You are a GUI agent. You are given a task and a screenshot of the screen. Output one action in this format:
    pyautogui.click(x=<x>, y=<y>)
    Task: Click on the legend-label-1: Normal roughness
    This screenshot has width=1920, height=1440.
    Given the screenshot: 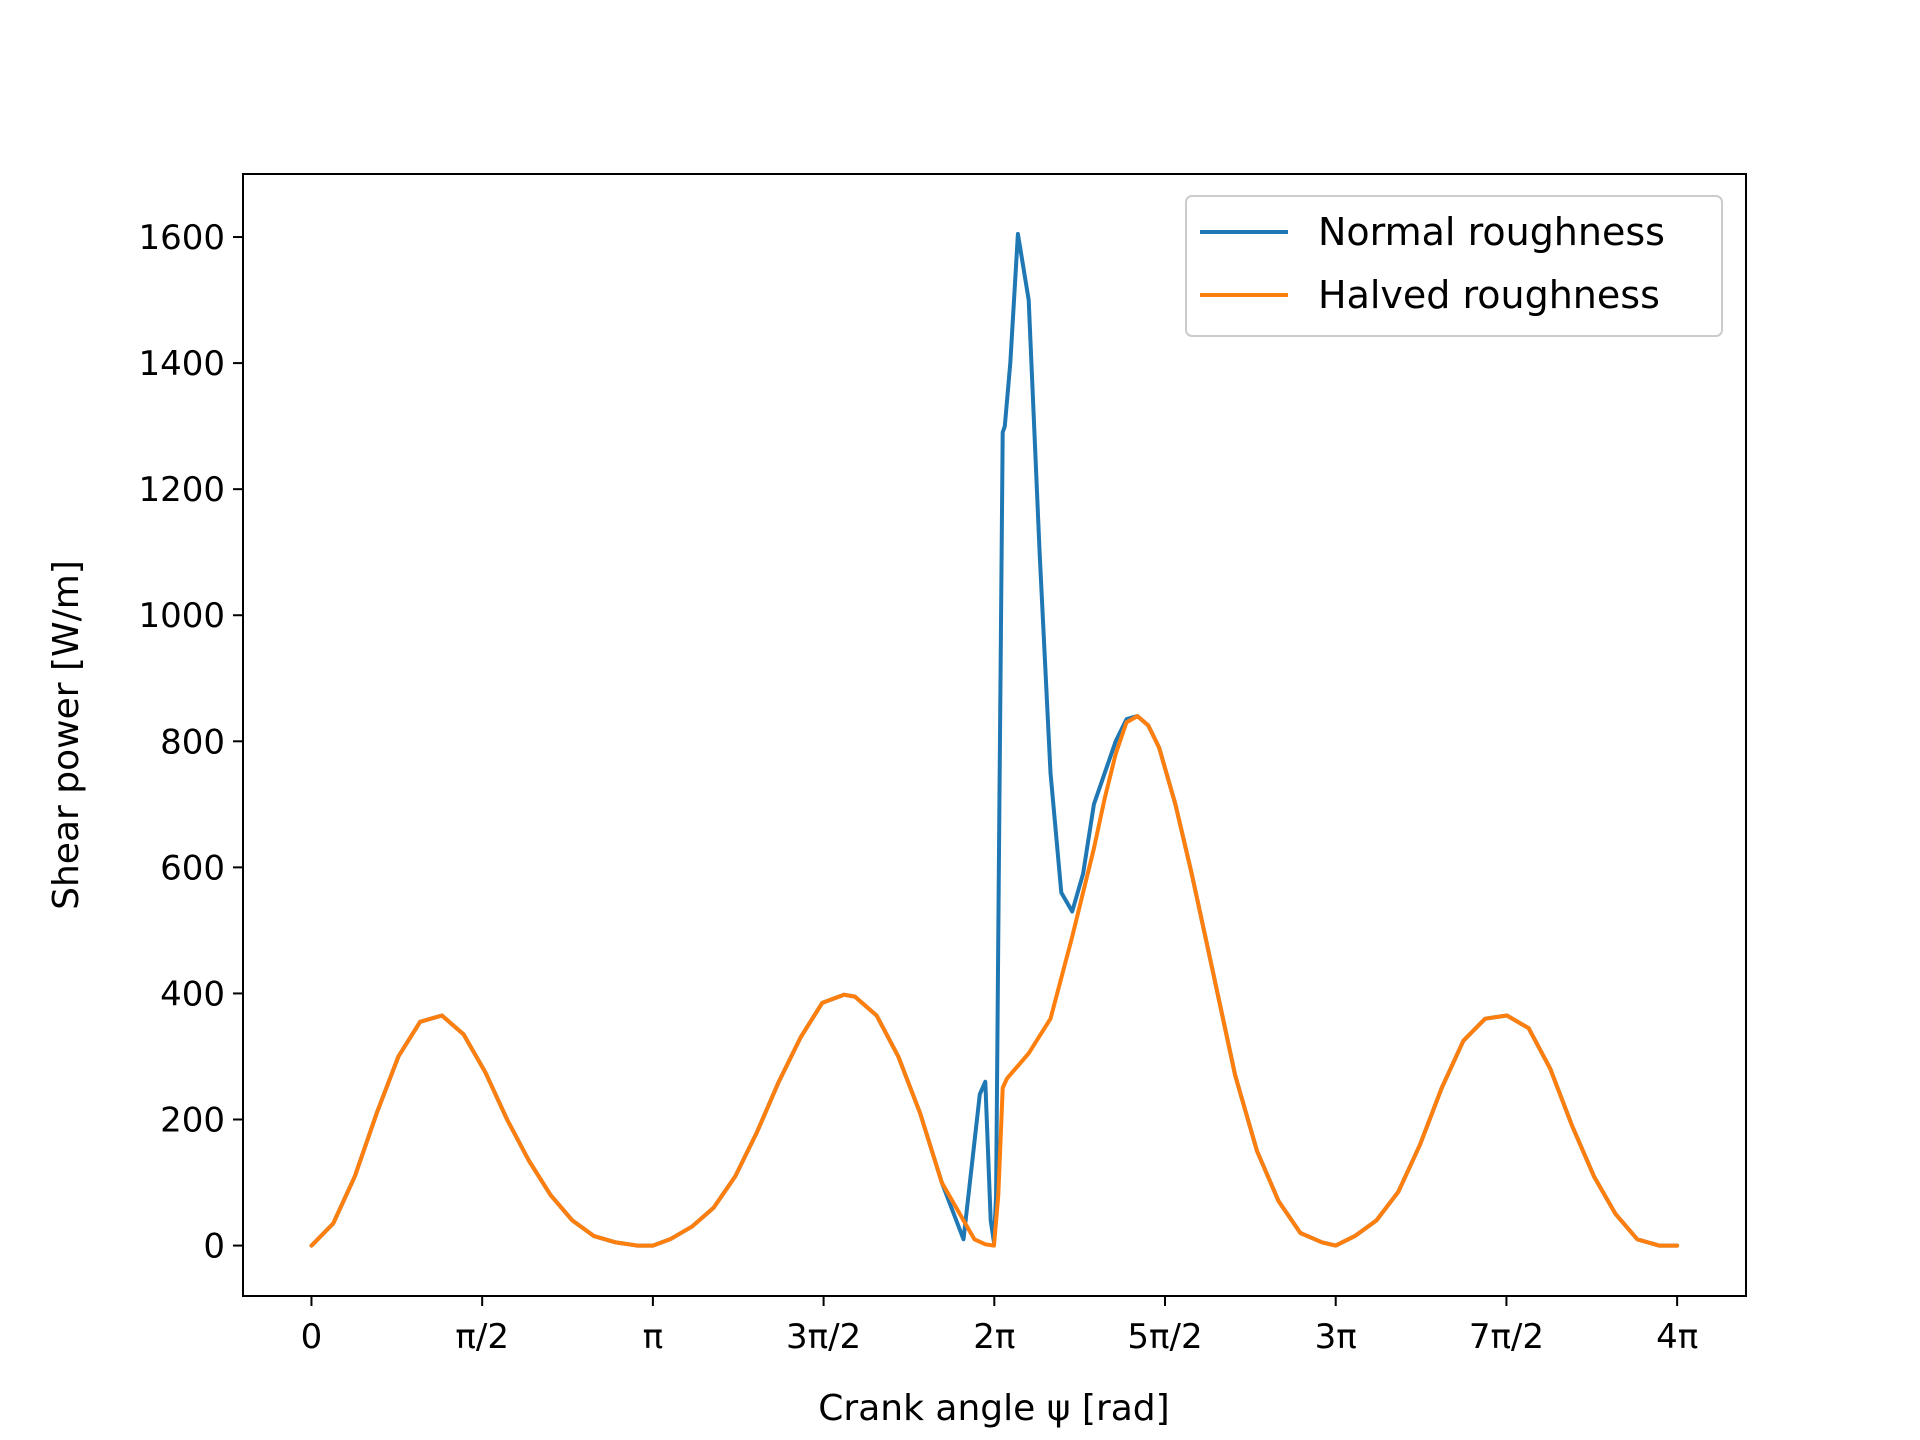 What is the action you would take?
    pyautogui.click(x=1491, y=232)
    